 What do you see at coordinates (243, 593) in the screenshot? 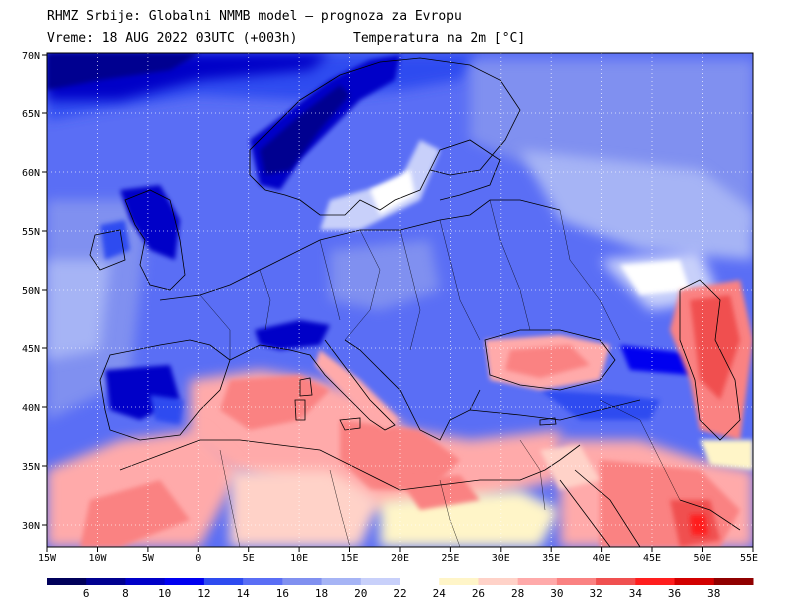
I see `colorbar-tick-label: 14` at bounding box center [243, 593].